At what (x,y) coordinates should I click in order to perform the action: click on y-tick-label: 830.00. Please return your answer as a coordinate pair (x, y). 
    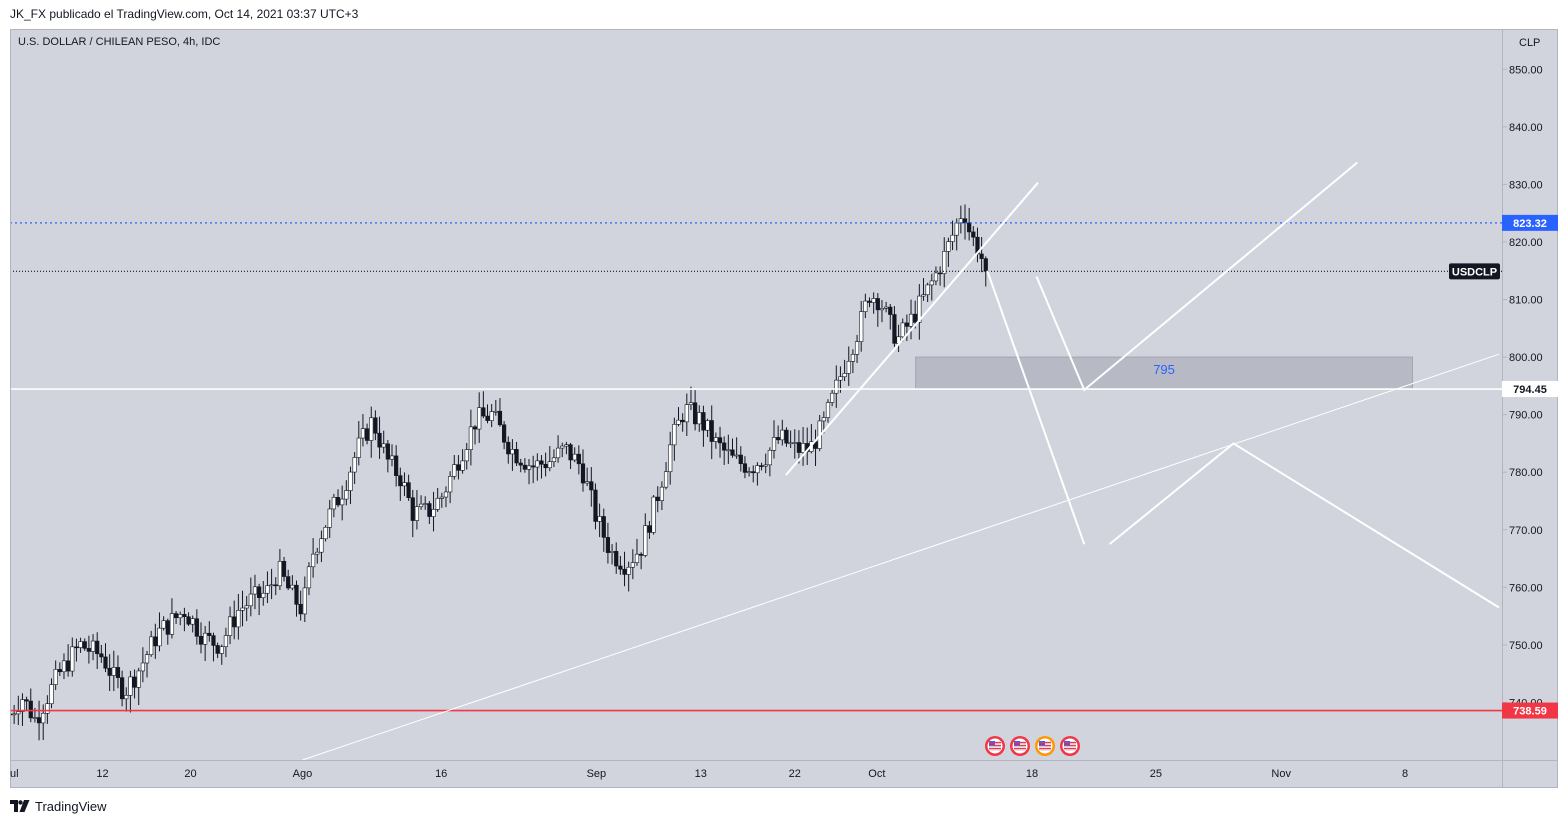
    Looking at the image, I should click on (1526, 185).